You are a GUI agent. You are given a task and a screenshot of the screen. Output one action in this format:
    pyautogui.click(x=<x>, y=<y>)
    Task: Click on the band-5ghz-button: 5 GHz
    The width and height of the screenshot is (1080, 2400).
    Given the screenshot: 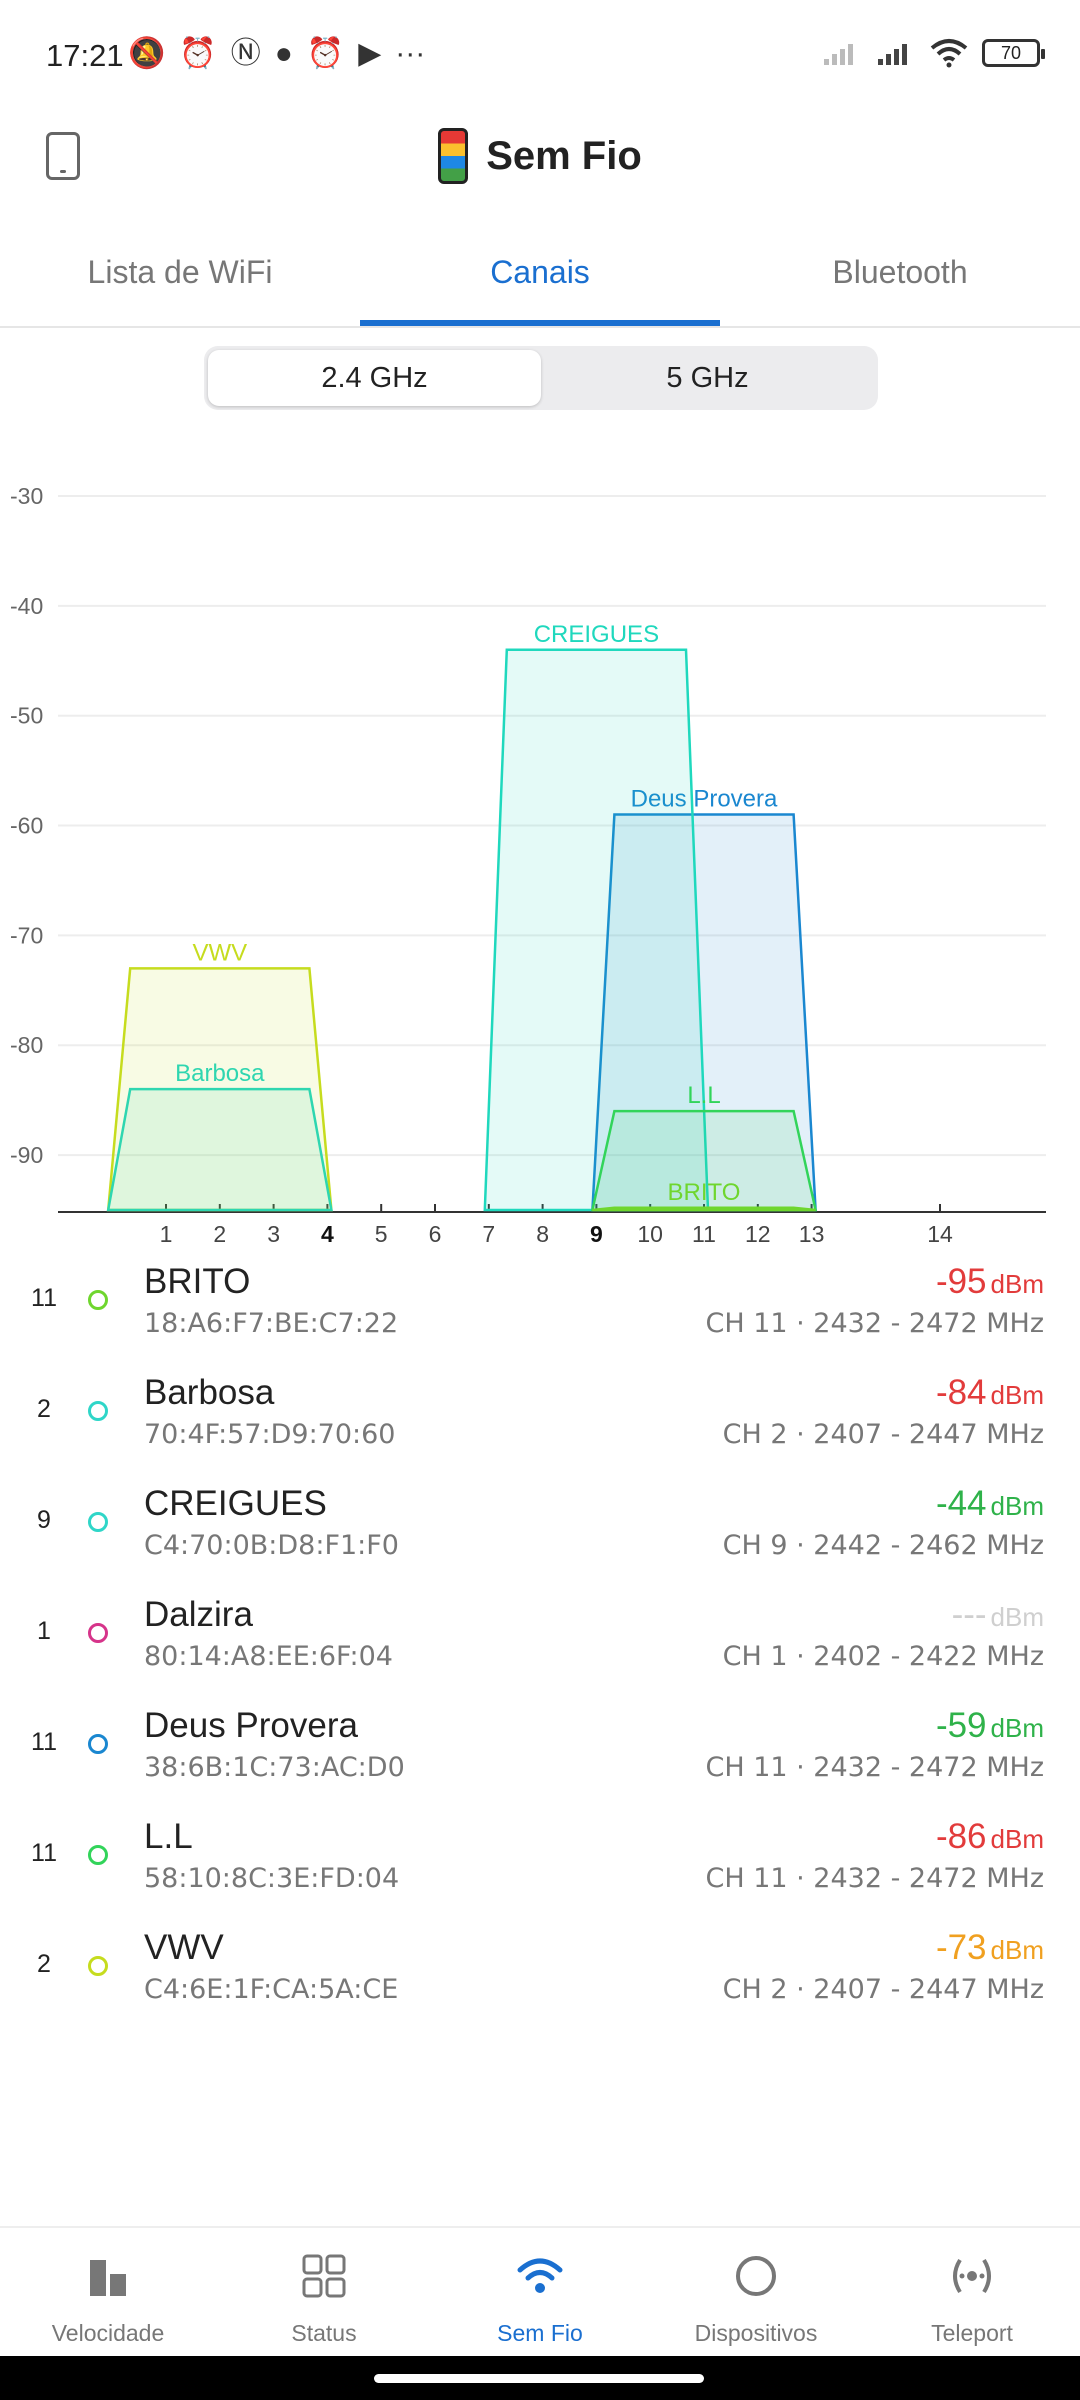 What is the action you would take?
    pyautogui.click(x=707, y=378)
    